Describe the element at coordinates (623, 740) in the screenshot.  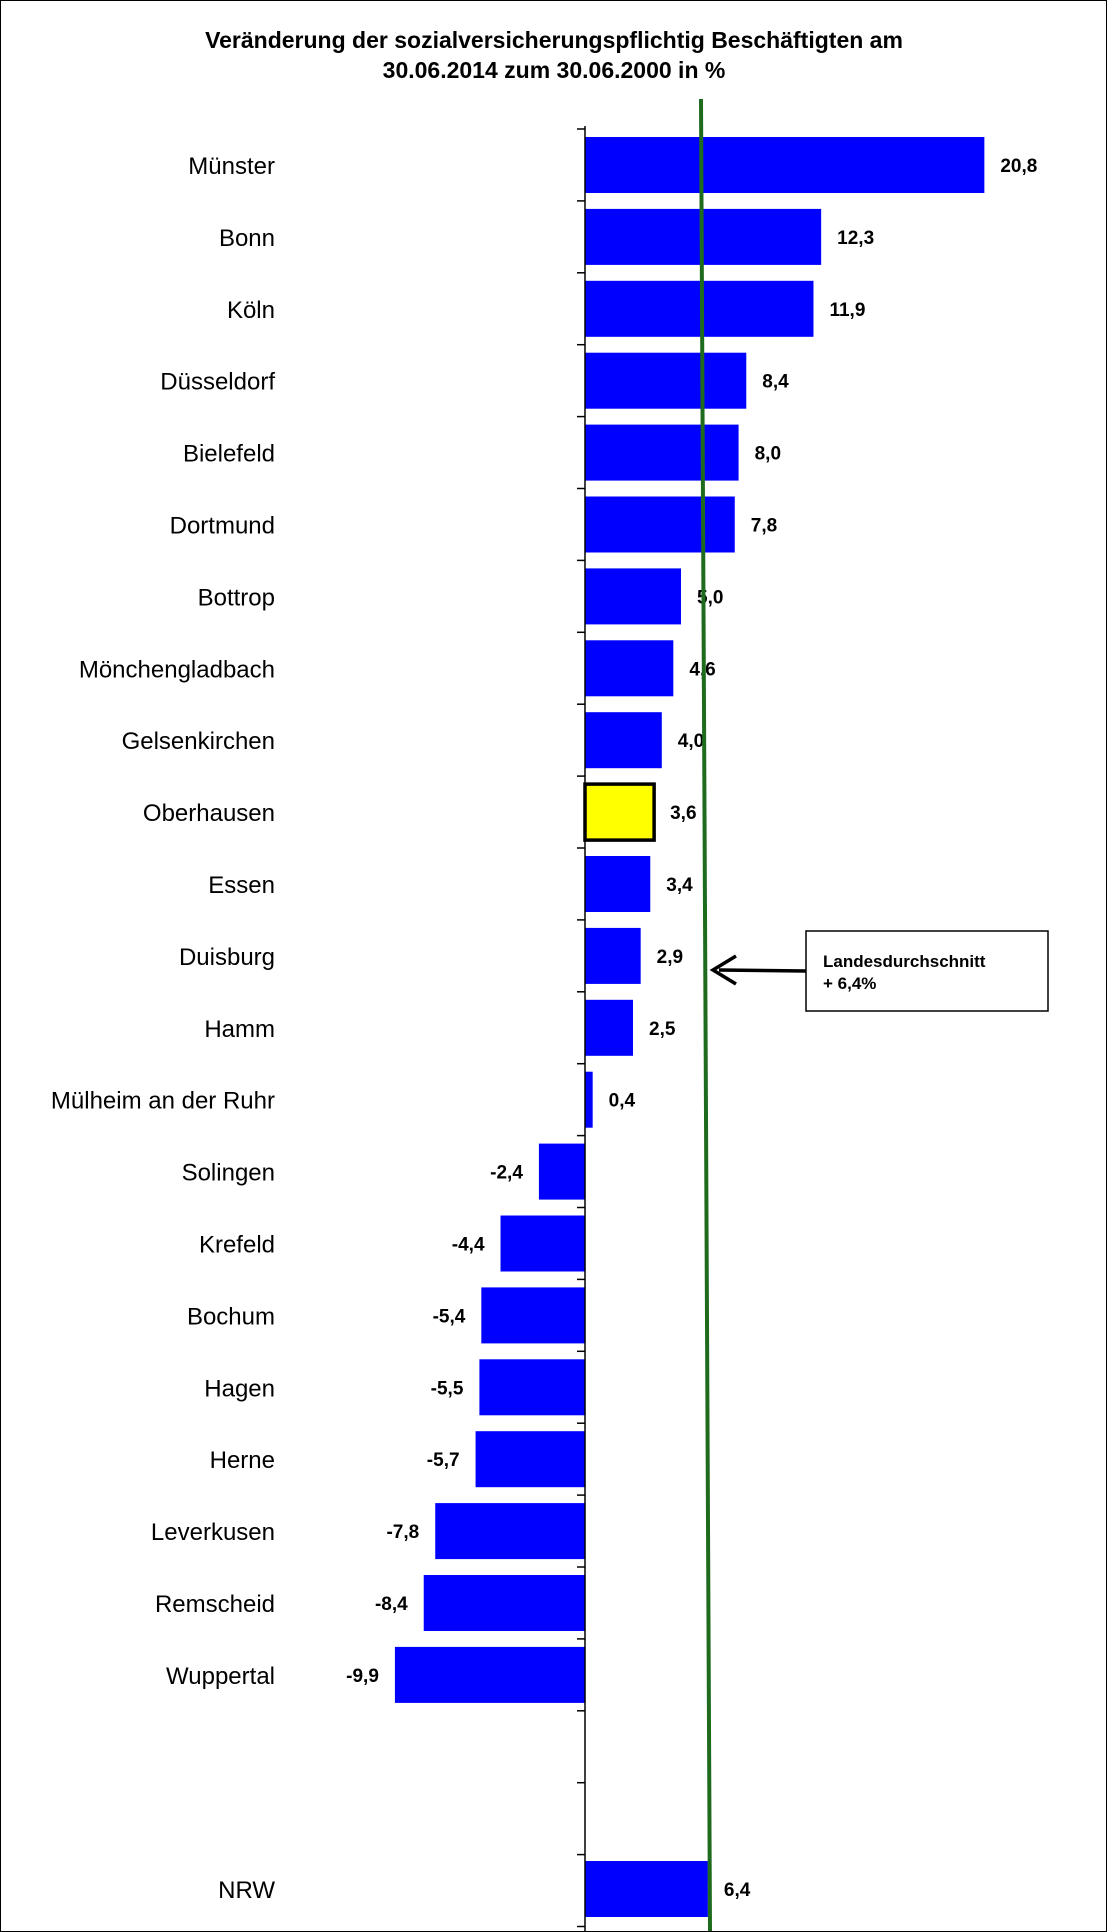
I see `bar-gelsenkirchen` at that location.